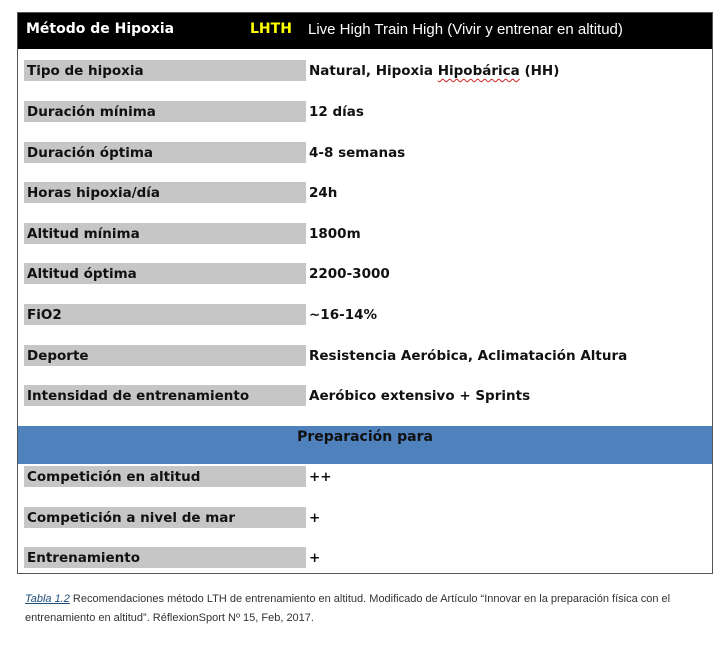 The height and width of the screenshot is (652, 723). Describe the element at coordinates (368, 235) in the screenshot. I see `table-row: Altitud mínima 1800m` at that location.